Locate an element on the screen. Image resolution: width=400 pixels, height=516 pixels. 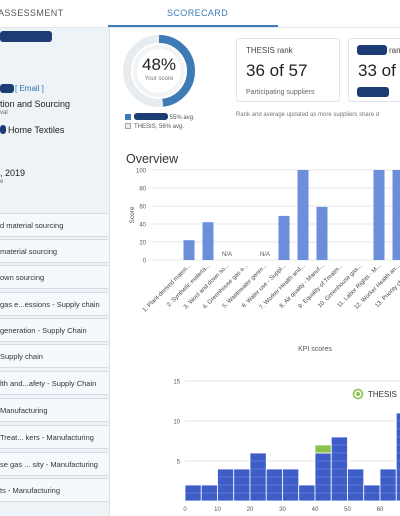
legend-thesis-label: THESIS, 56% avg. is located at coordinates (159, 127).